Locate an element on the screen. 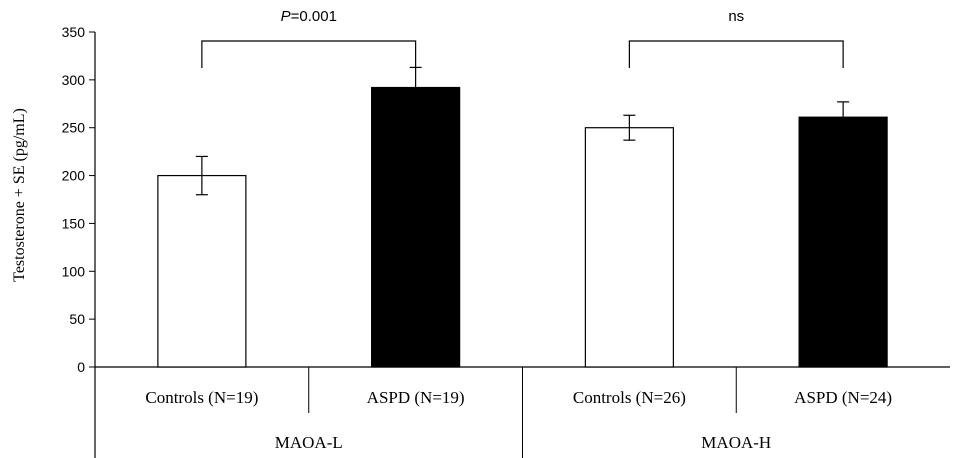 The width and height of the screenshot is (957, 458). category-label: Controls (N=19) is located at coordinates (201, 397).